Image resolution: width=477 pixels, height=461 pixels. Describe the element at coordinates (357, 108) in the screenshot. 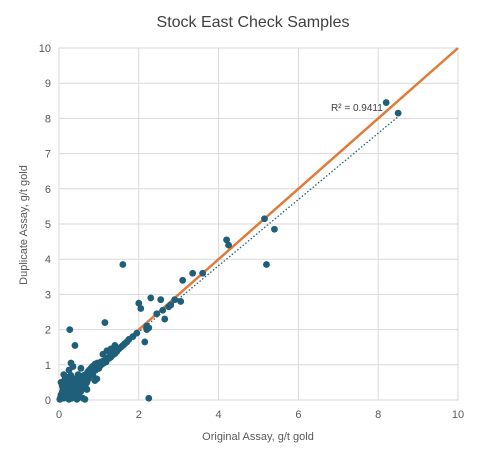

I see `trendline-label: R² = 0.9411` at that location.